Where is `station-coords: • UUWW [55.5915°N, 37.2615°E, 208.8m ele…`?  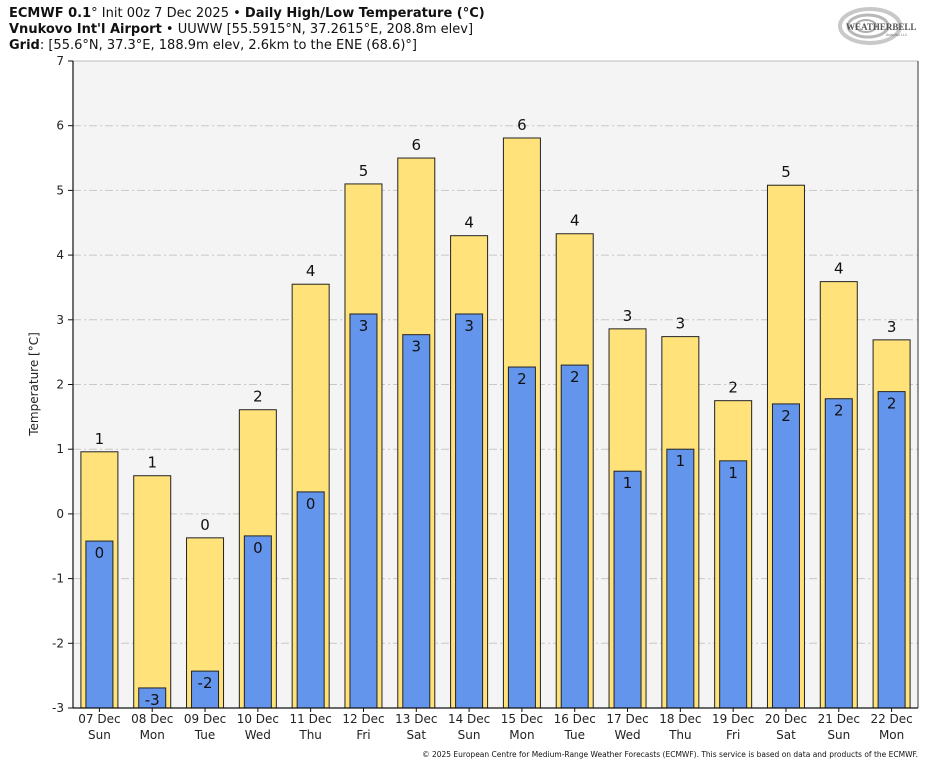 station-coords: • UUWW [55.5915°N, 37.2615°E, 208.8m ele… is located at coordinates (317, 29).